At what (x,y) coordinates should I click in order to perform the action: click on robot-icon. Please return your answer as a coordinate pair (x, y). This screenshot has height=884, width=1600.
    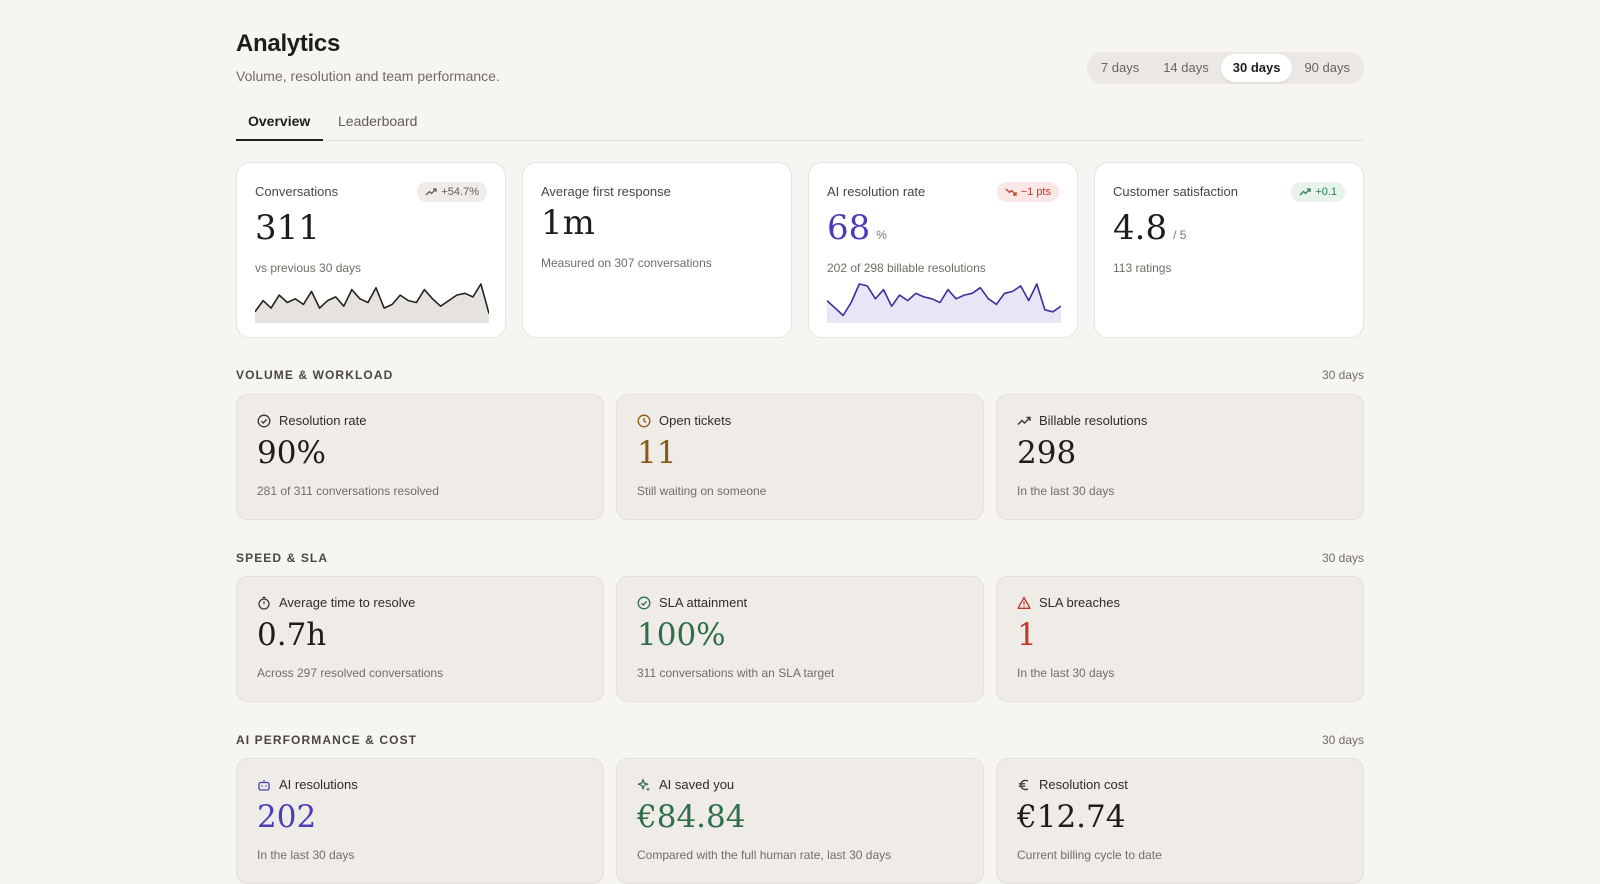
    Looking at the image, I should click on (264, 785).